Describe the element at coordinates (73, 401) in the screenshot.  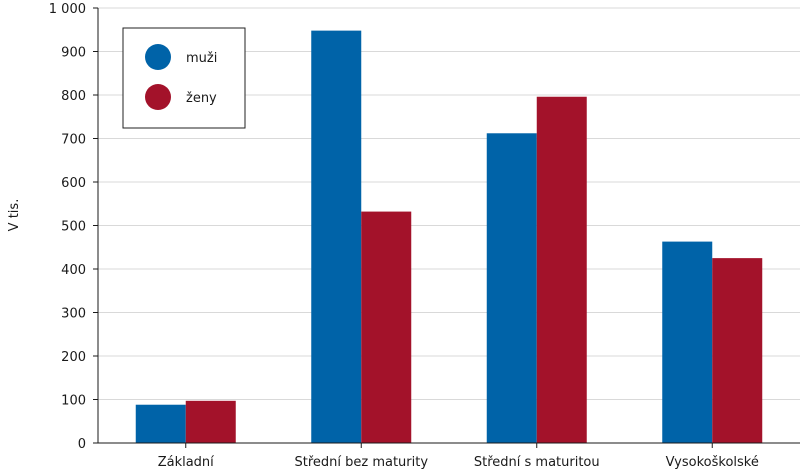
I see `y-tick-label: 100` at that location.